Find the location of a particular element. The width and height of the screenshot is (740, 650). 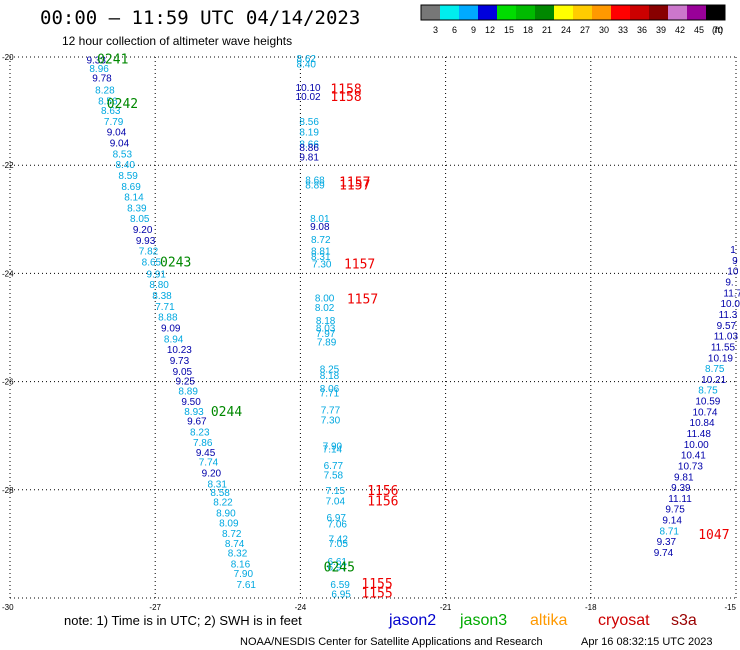

wave-height-label: 10.74 is located at coordinates (704, 412).